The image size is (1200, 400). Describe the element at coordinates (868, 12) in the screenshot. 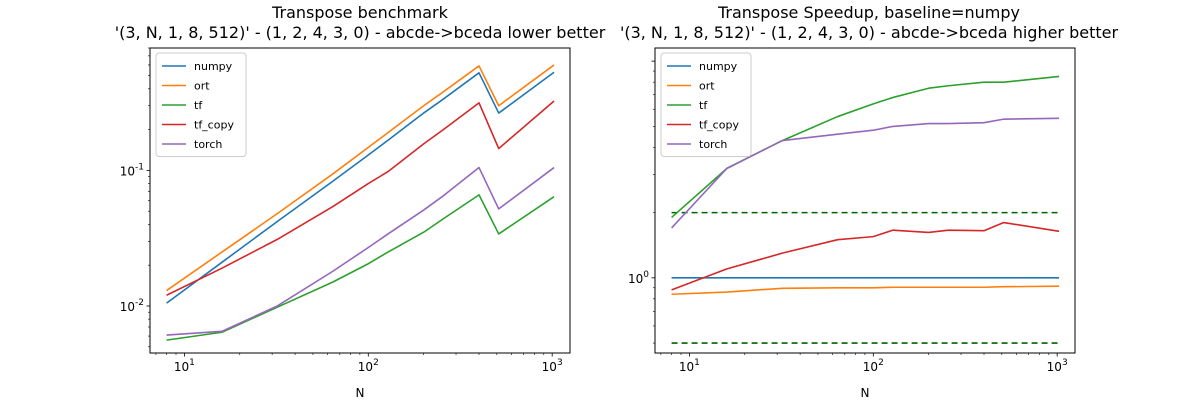

I see `chart-title-line-1: Transpose Speedup, baseline=numpy` at that location.